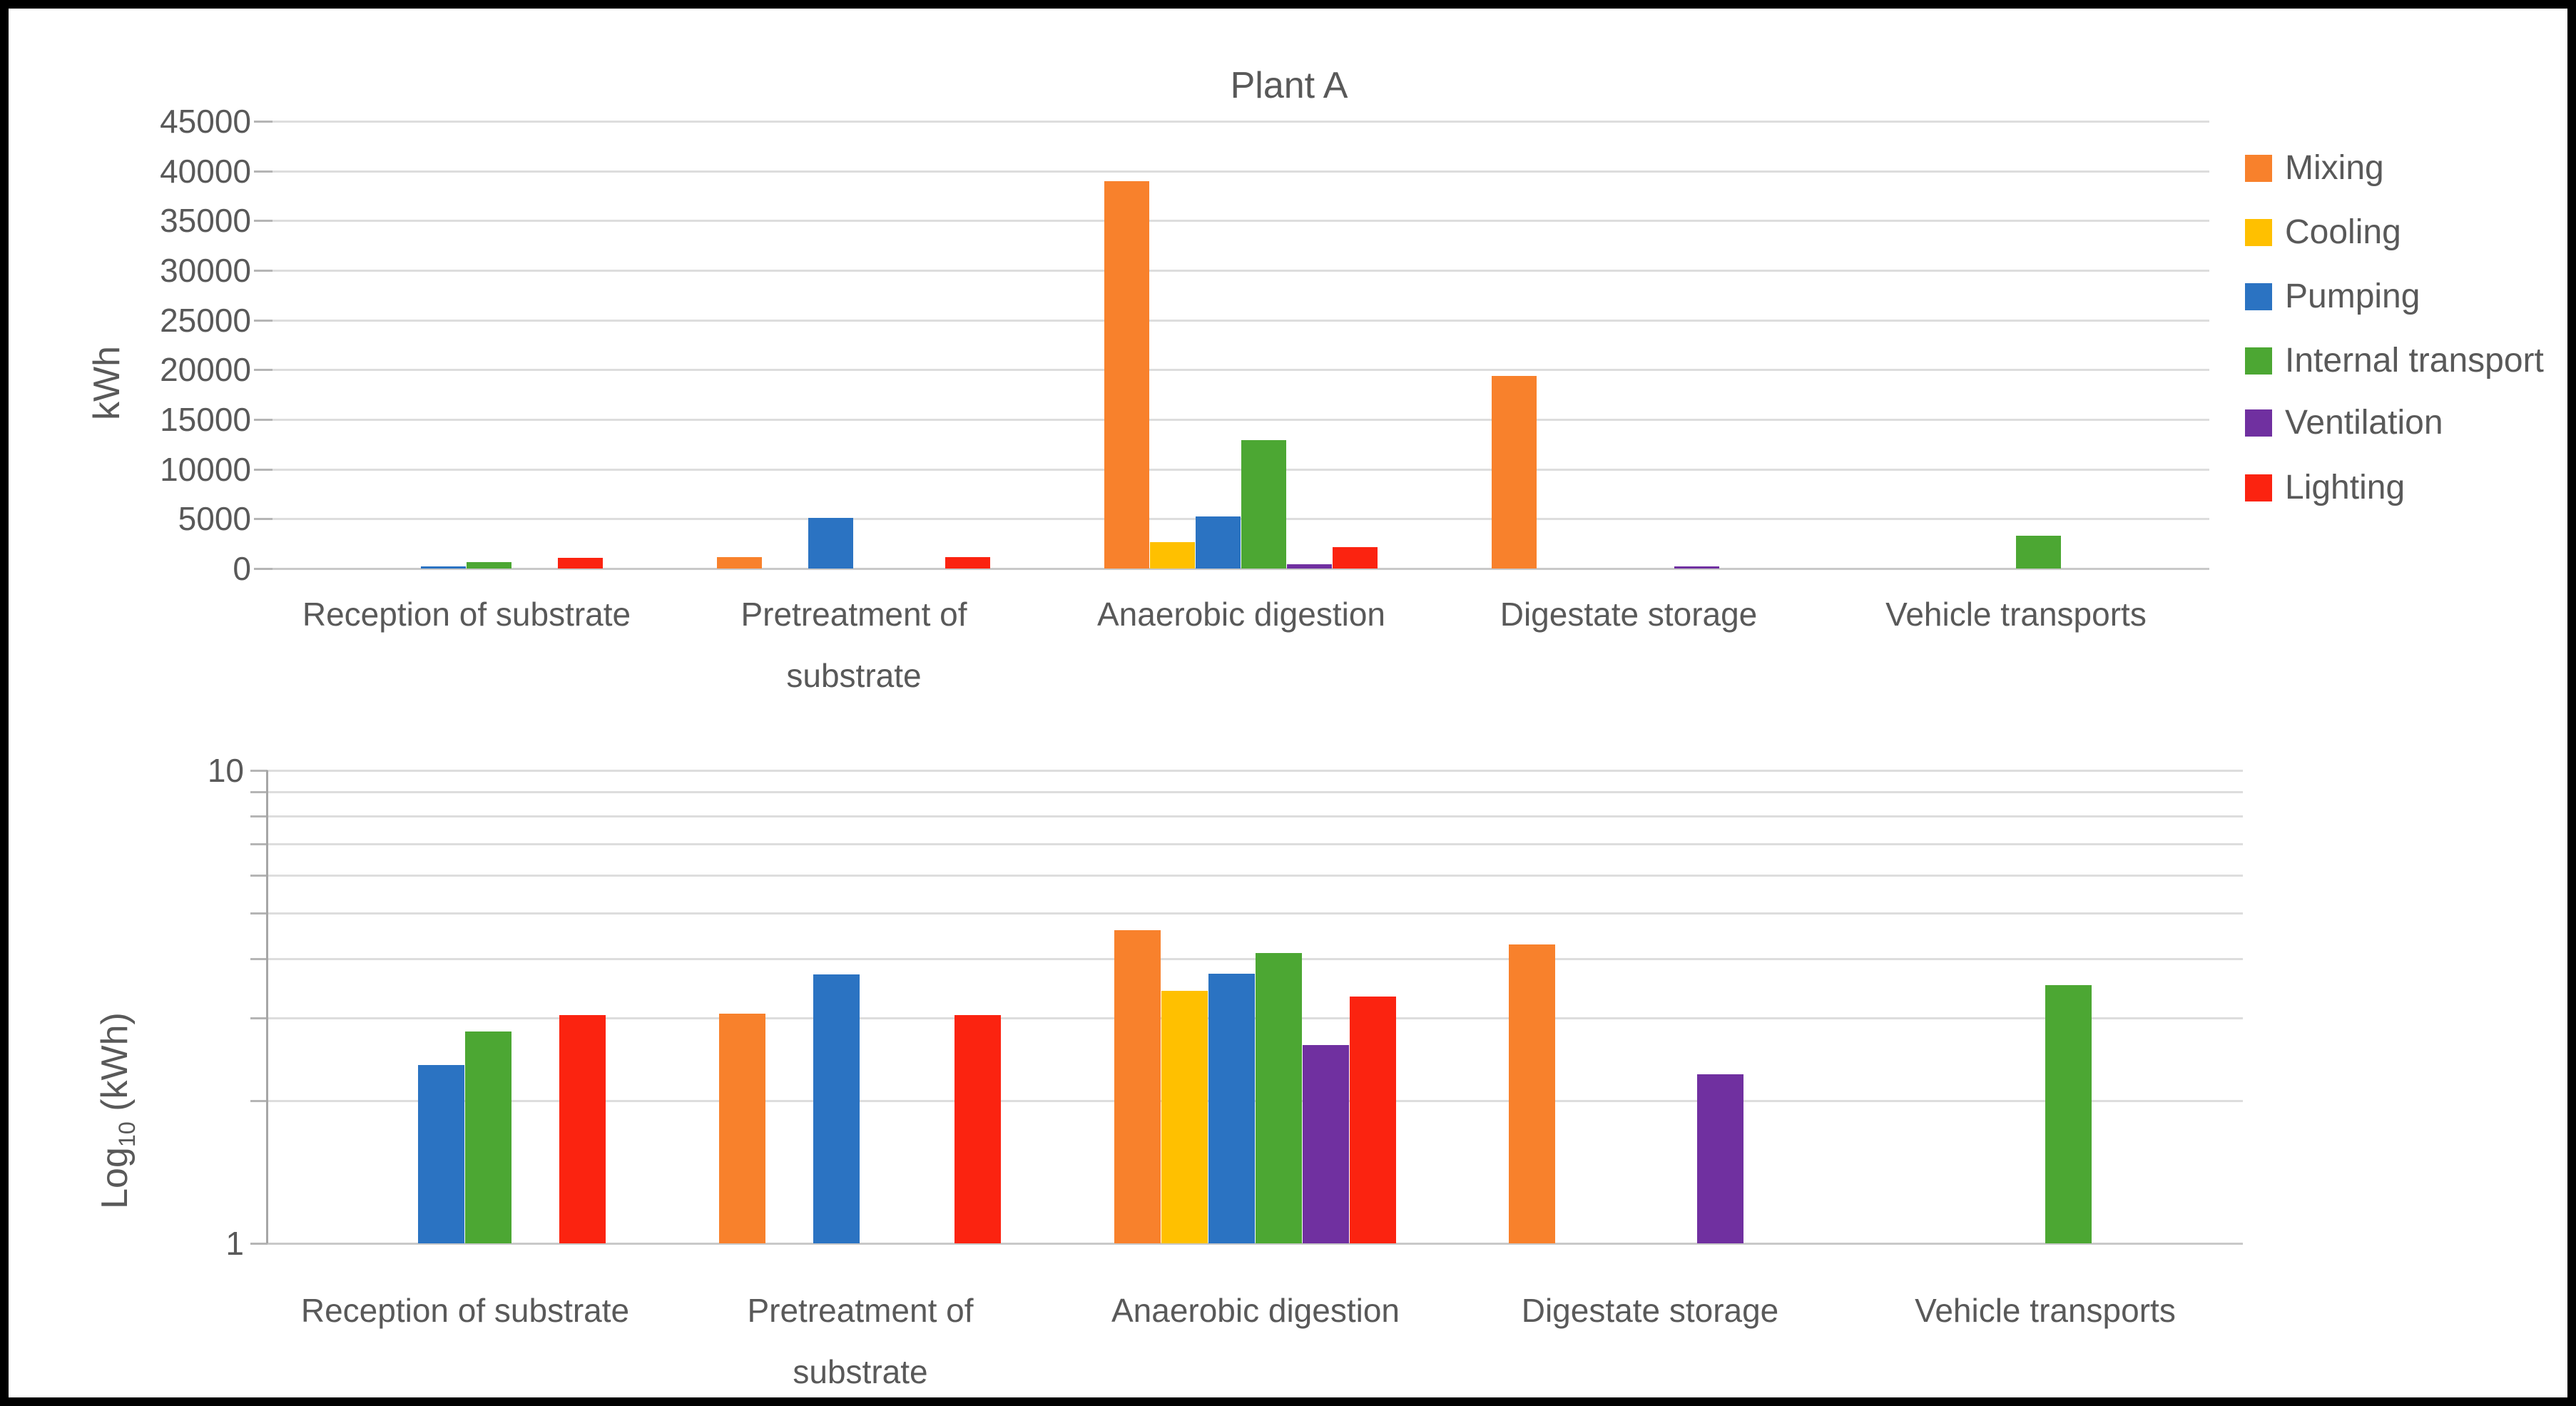 This screenshot has height=1406, width=2576. What do you see at coordinates (2332, 296) in the screenshot?
I see `legend-item-pumping: Pumping` at bounding box center [2332, 296].